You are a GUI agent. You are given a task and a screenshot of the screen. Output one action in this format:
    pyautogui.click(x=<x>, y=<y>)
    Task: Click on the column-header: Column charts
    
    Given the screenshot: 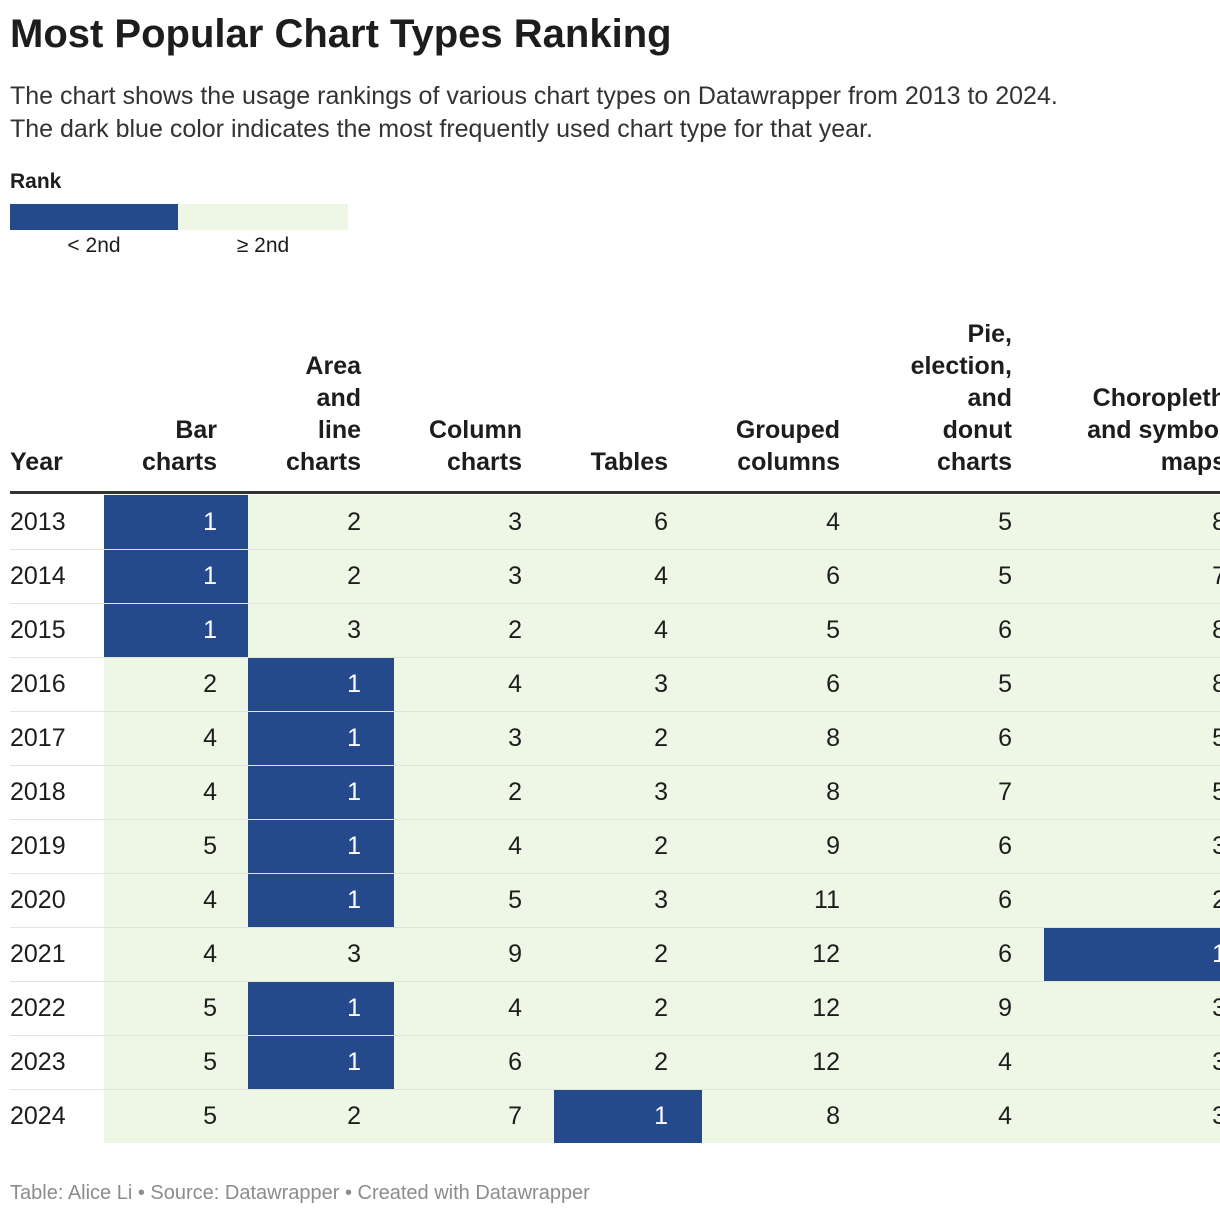 What is the action you would take?
    pyautogui.click(x=475, y=446)
    